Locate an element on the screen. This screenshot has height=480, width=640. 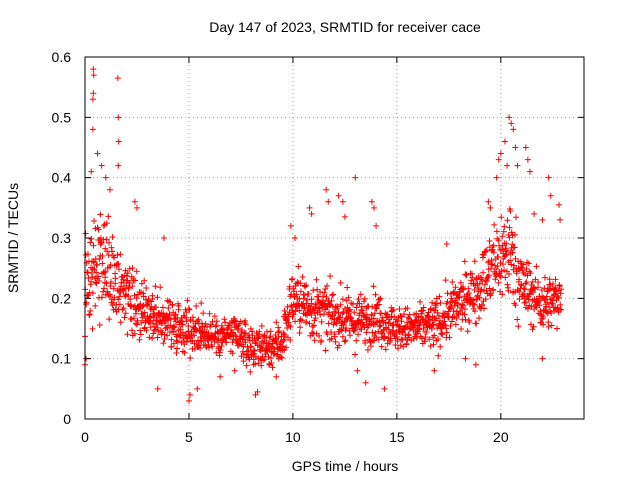
y-tick-label: 0.3 is located at coordinates (62, 238).